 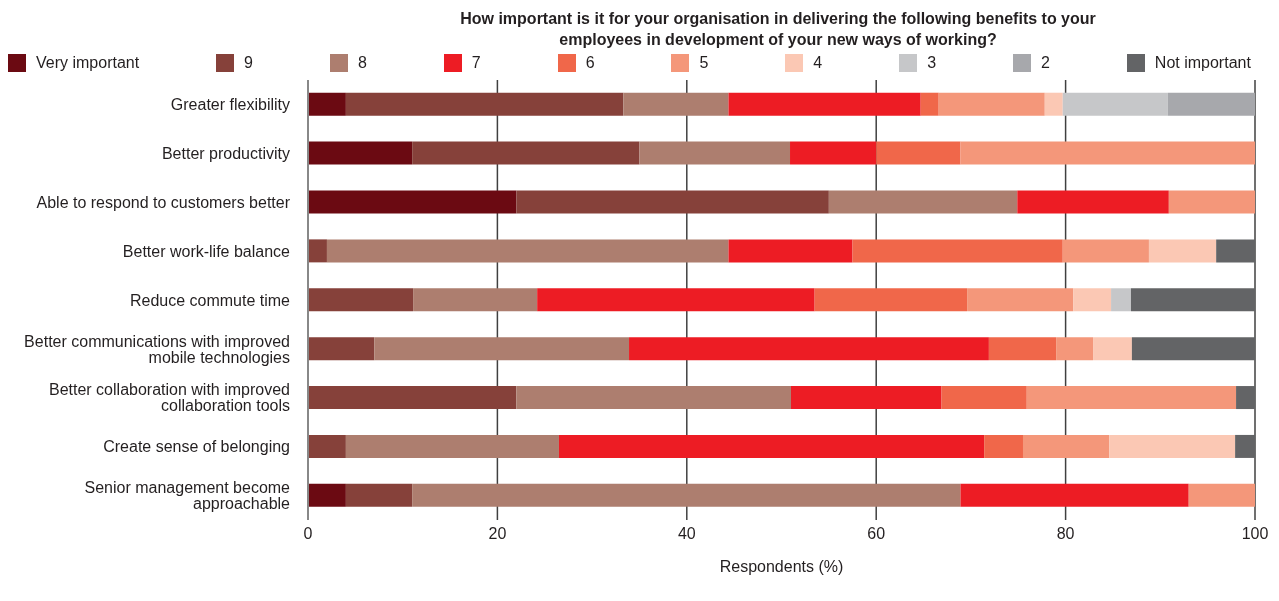 I want to click on y-tick-label: Reduce commute time, so click(x=210, y=300).